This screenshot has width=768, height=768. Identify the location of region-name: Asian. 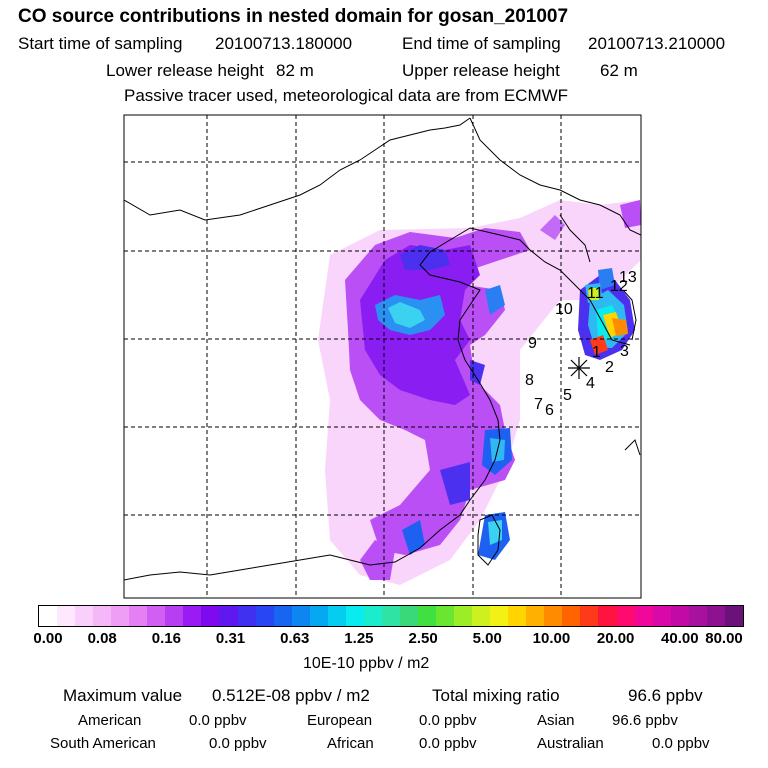
(556, 720).